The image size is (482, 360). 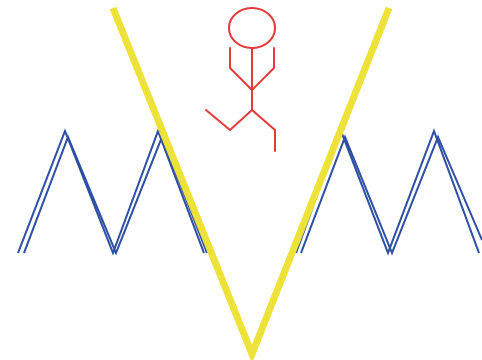 What do you see at coordinates (263, 130) in the screenshot?
I see `stick-figure-right-leg` at bounding box center [263, 130].